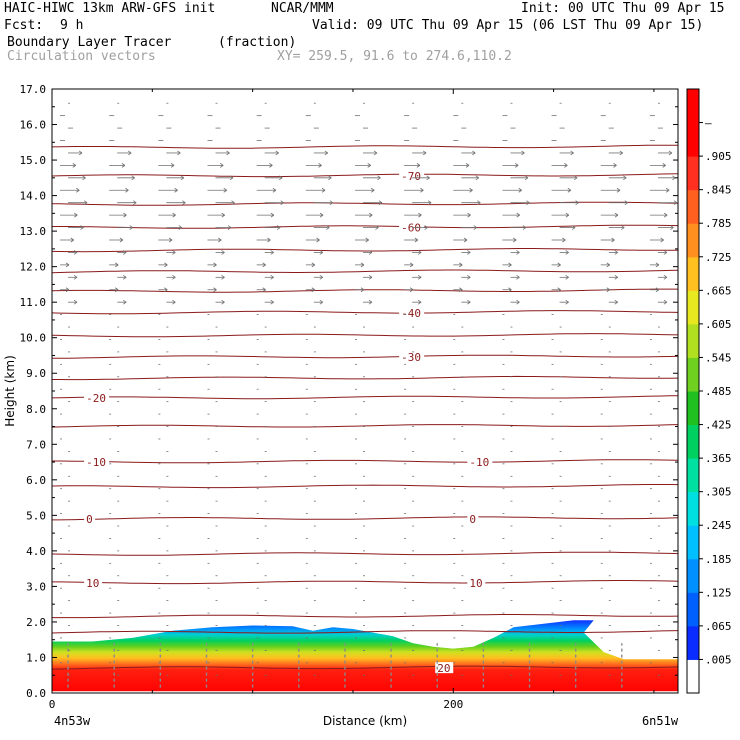 The width and height of the screenshot is (740, 740). I want to click on y-tick-label: 12.0, so click(33, 267).